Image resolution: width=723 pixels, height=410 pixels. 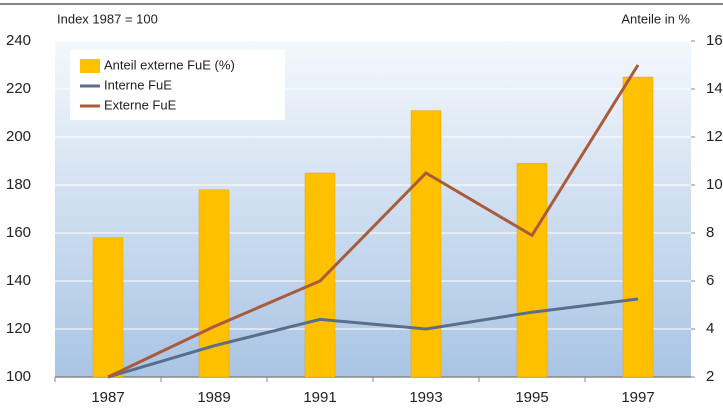 I want to click on y2-tick-label: 16, so click(x=714, y=40).